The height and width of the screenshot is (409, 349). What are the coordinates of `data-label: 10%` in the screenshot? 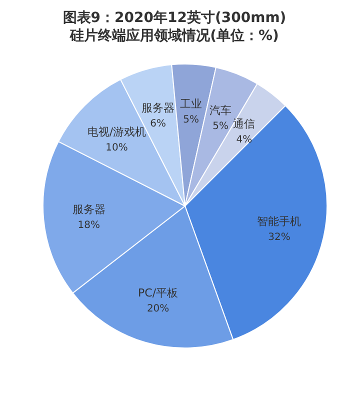 It's located at (117, 148).